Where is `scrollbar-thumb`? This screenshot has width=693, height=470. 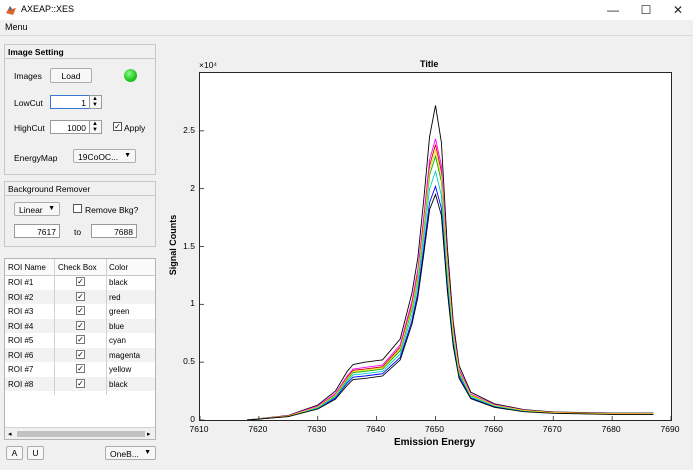
scrollbar-thumb is located at coordinates (81, 434).